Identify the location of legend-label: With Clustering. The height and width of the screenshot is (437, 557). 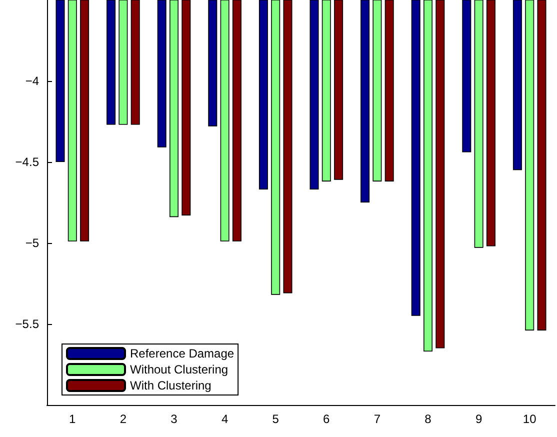
(171, 385).